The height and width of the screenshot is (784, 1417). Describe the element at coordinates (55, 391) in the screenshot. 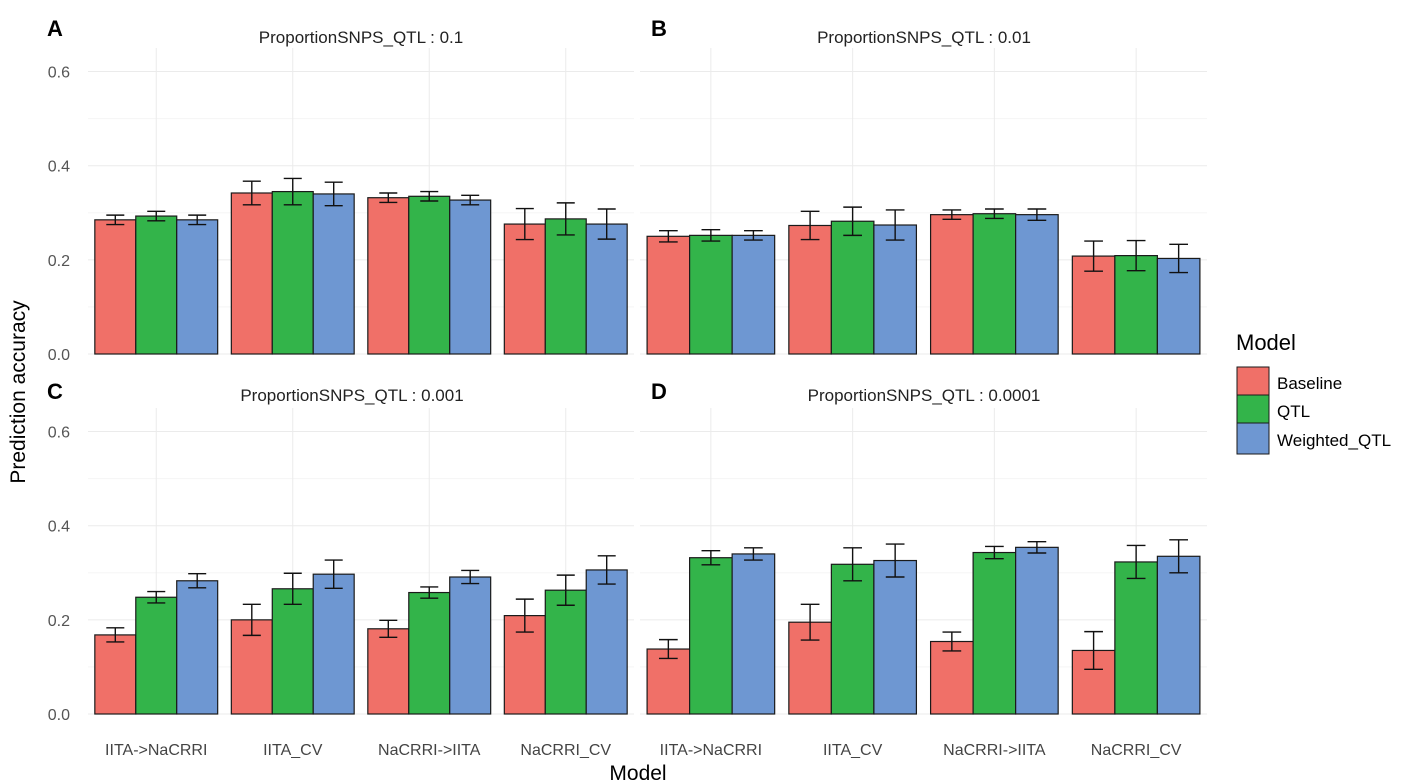

I see `panel-letter: C` at that location.